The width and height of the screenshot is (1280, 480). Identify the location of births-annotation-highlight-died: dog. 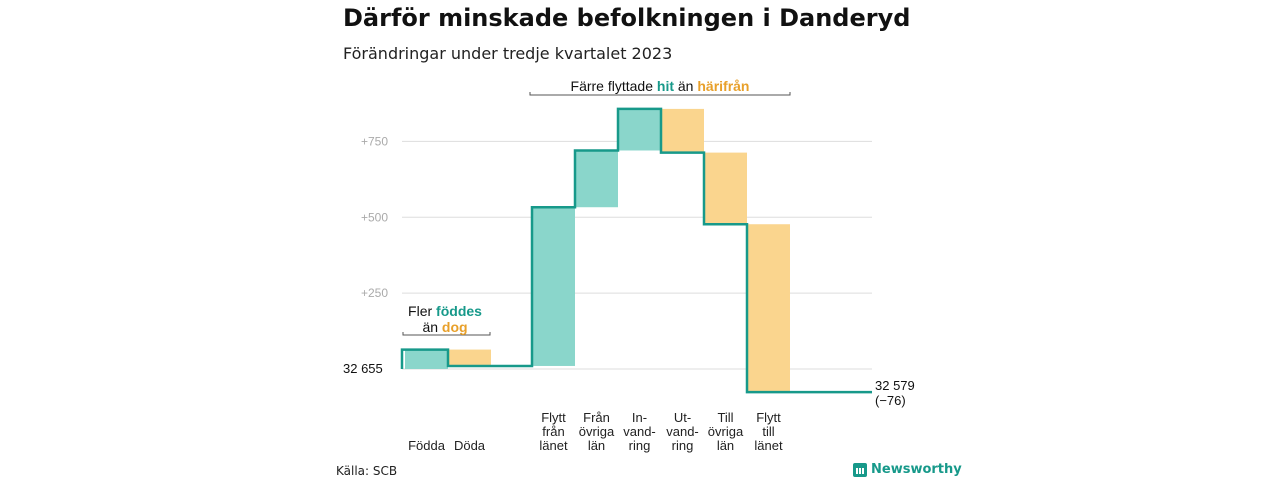
(454, 327).